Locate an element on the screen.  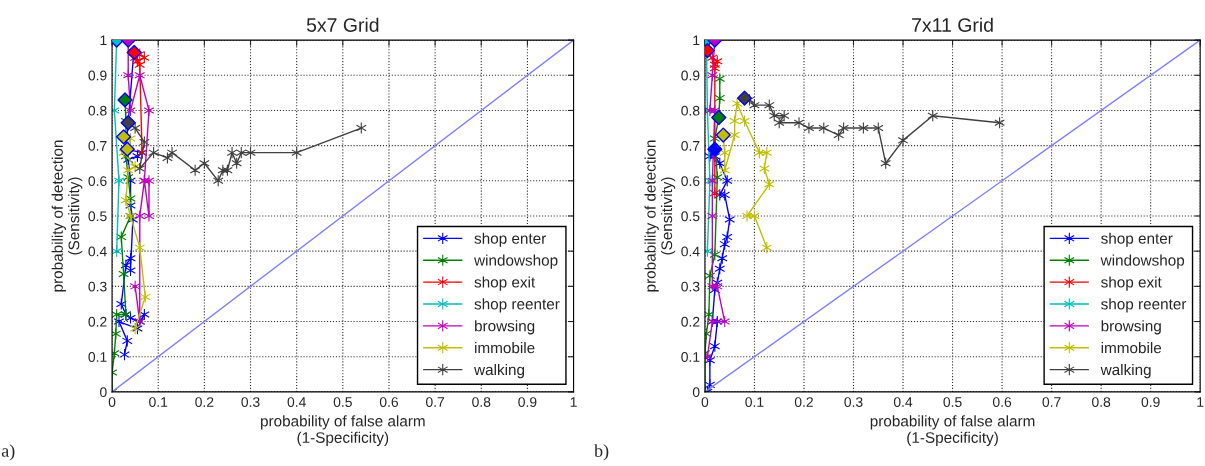
chart-title: 5x7 Grid is located at coordinates (342, 24).